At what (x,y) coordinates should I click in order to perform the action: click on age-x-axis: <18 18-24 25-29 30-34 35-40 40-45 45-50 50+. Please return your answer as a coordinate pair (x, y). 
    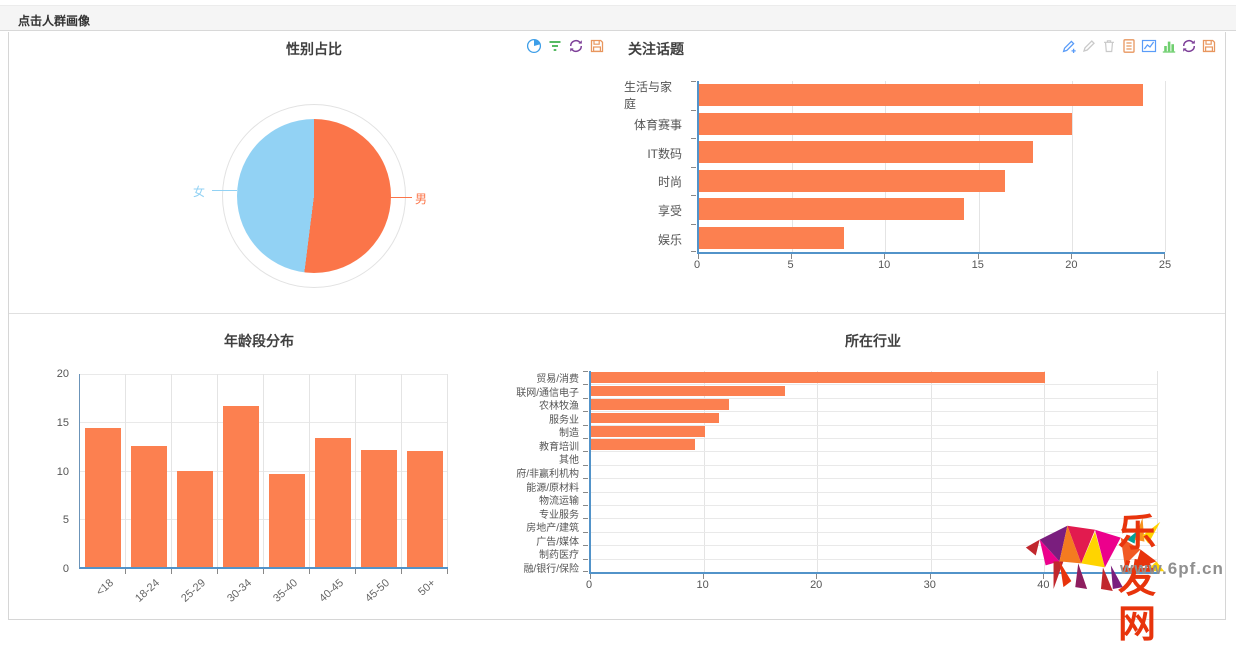
    Looking at the image, I should click on (263, 588).